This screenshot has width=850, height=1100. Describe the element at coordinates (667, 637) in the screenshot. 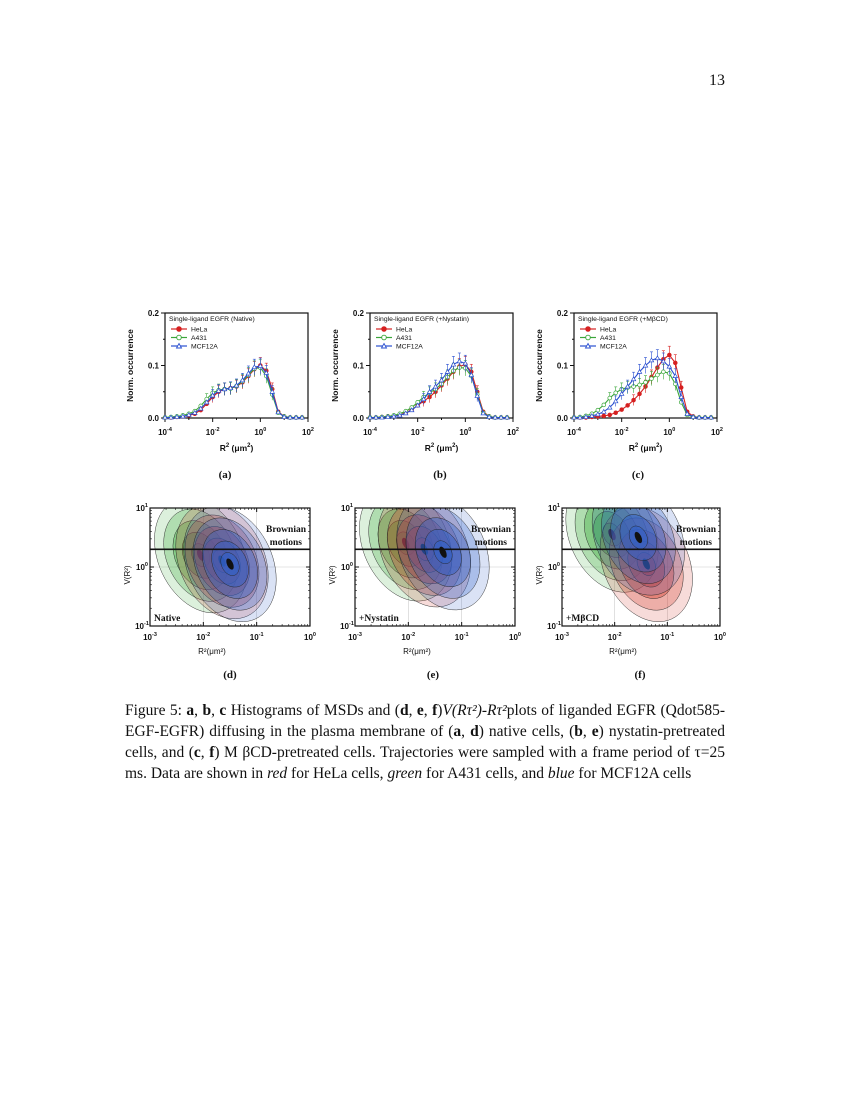

I see `x-tick-label: 10⁻¹` at that location.